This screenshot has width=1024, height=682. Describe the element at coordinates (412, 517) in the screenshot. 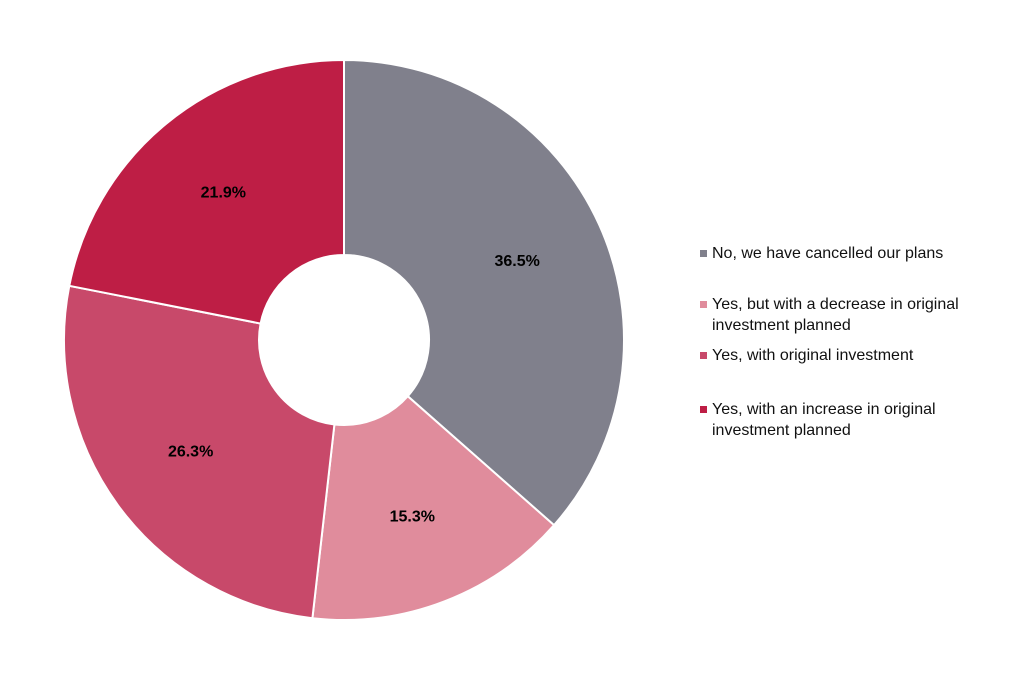

I see `value-label: 15.3%` at that location.